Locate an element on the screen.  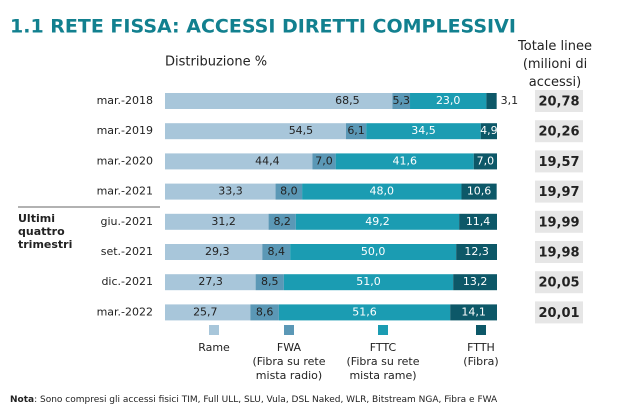
y-tick-label: mar.-2019 is located at coordinates (125, 130).